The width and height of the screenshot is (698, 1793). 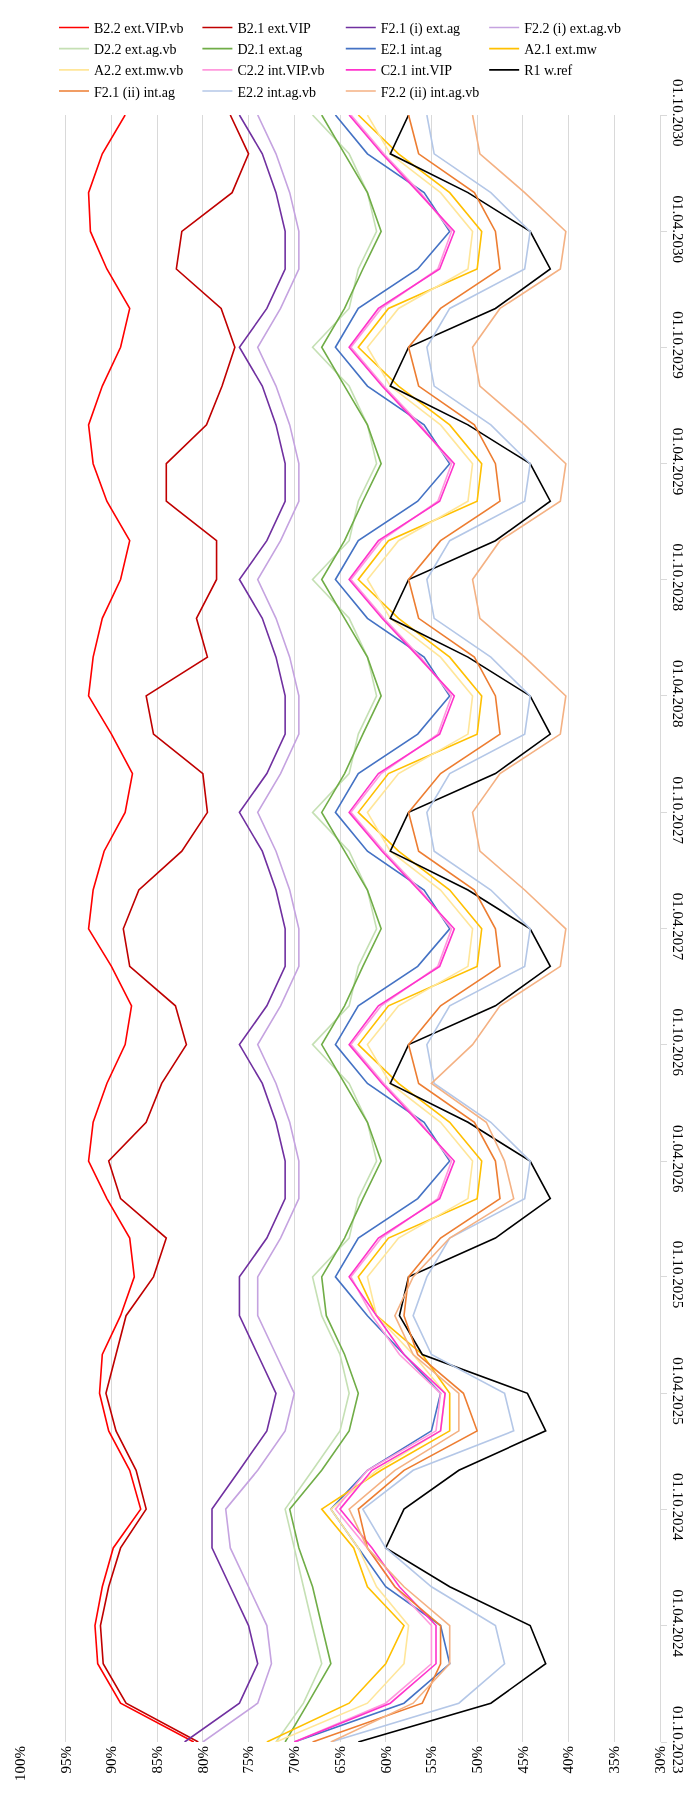 I want to click on legend-label: C2.2 int.VIP.vb, so click(x=281, y=71).